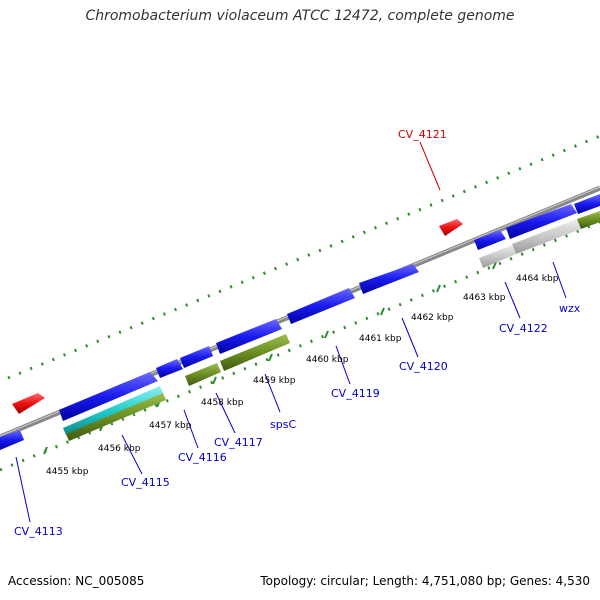 The height and width of the screenshot is (600, 600). What do you see at coordinates (238, 442) in the screenshot?
I see `gene-label-cv4117: CV_4117` at bounding box center [238, 442].